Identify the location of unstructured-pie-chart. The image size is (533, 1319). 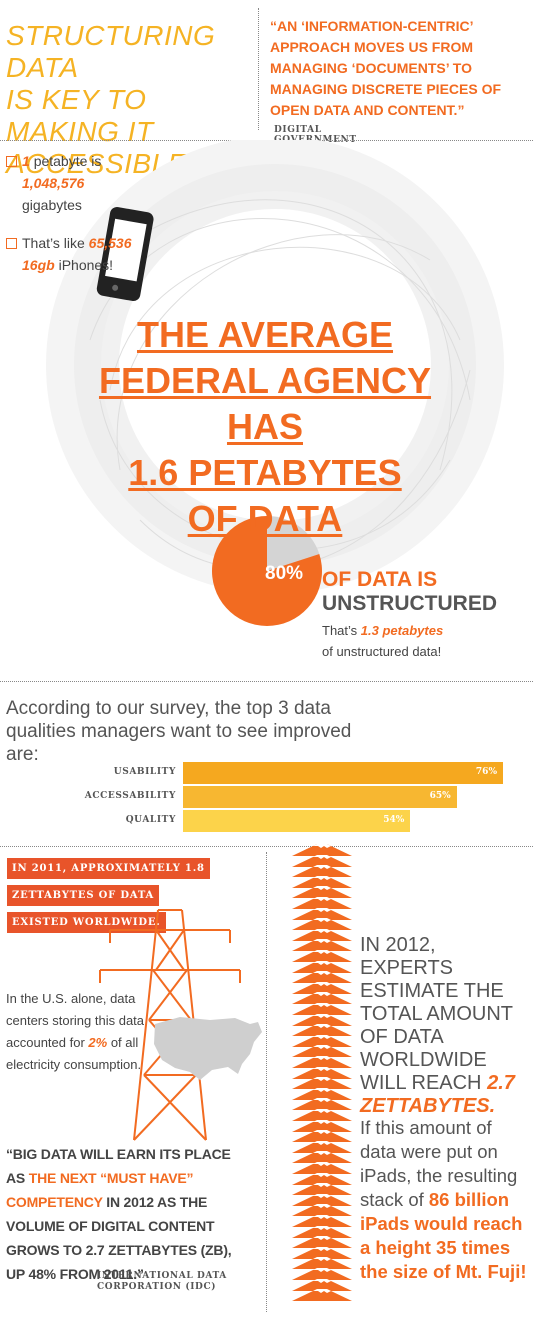
(266, 571).